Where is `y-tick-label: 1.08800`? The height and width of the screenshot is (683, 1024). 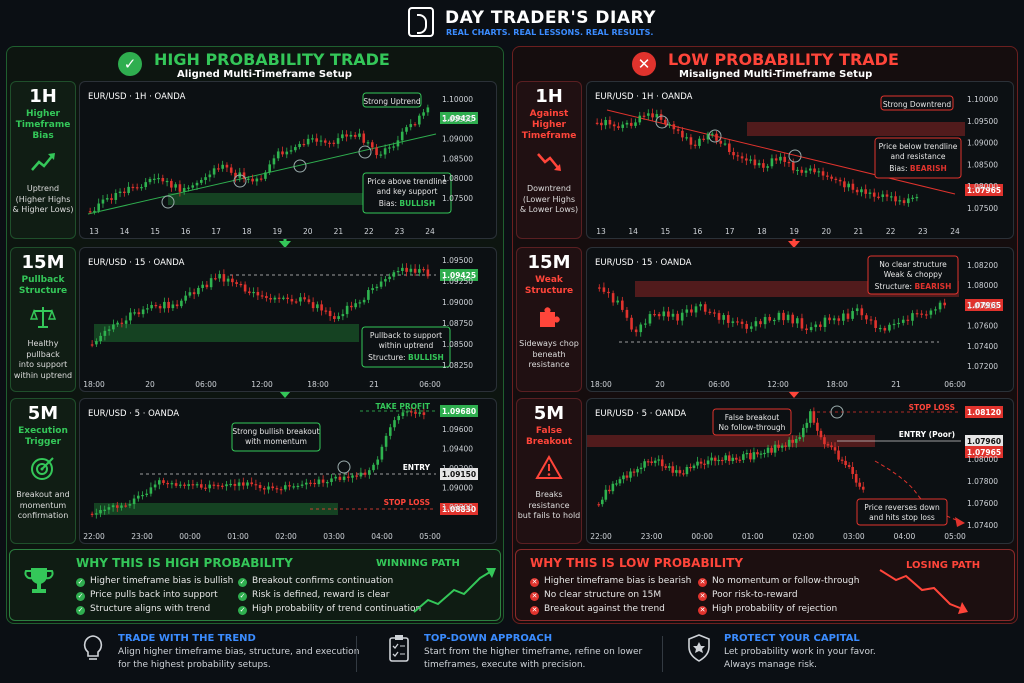 y-tick-label: 1.08800 is located at coordinates (457, 507).